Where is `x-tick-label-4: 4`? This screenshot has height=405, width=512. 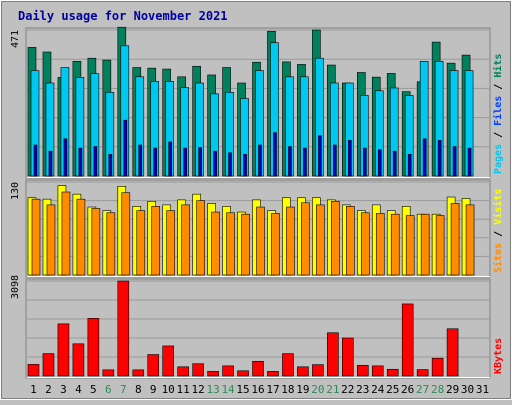 x-tick-label-4: 4 is located at coordinates (78, 389).